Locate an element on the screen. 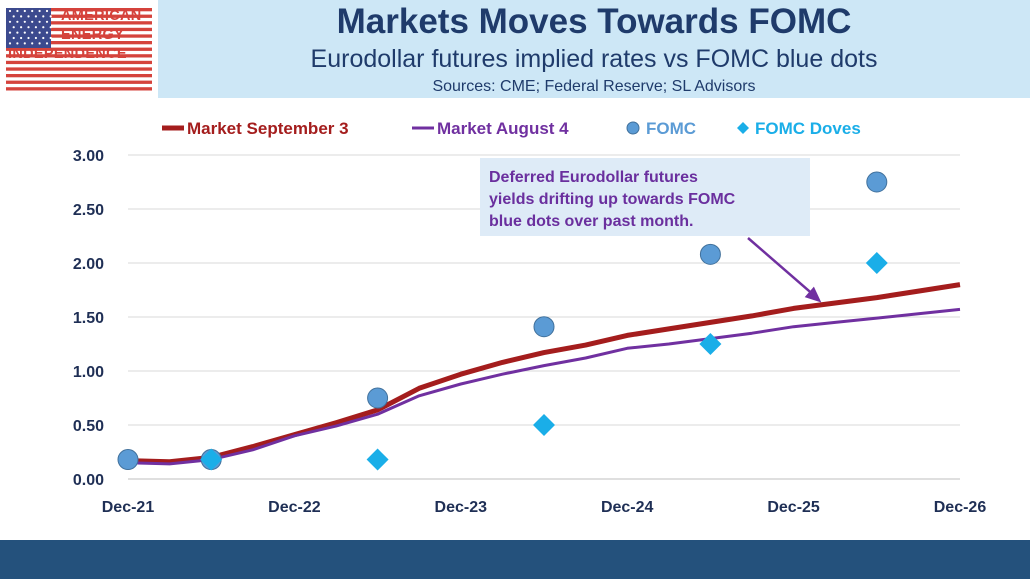 This screenshot has height=579, width=1030. y-tick-label: 0.00 is located at coordinates (88, 480).